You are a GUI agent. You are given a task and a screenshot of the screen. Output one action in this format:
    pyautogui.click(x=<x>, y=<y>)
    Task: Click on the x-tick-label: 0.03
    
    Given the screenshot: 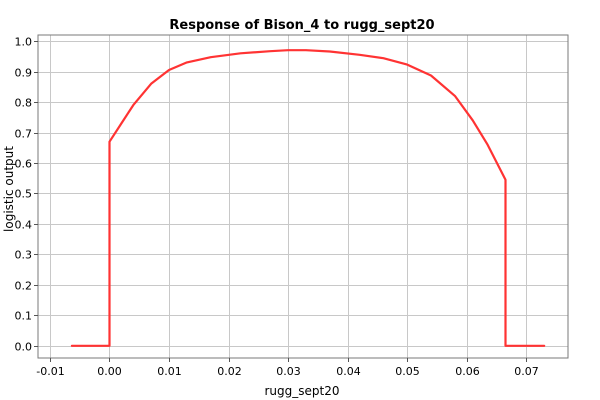 What is the action you would take?
    pyautogui.click(x=288, y=371)
    